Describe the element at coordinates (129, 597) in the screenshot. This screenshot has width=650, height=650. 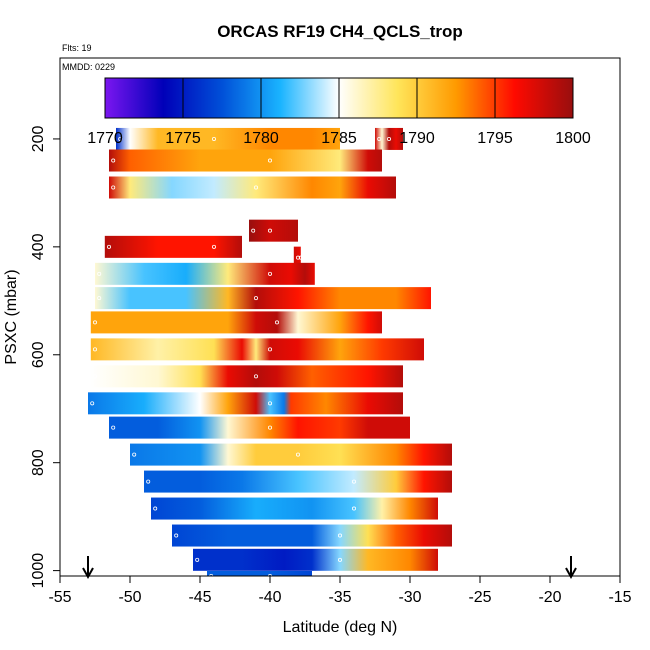
I see `x-tick-label: -50` at that location.